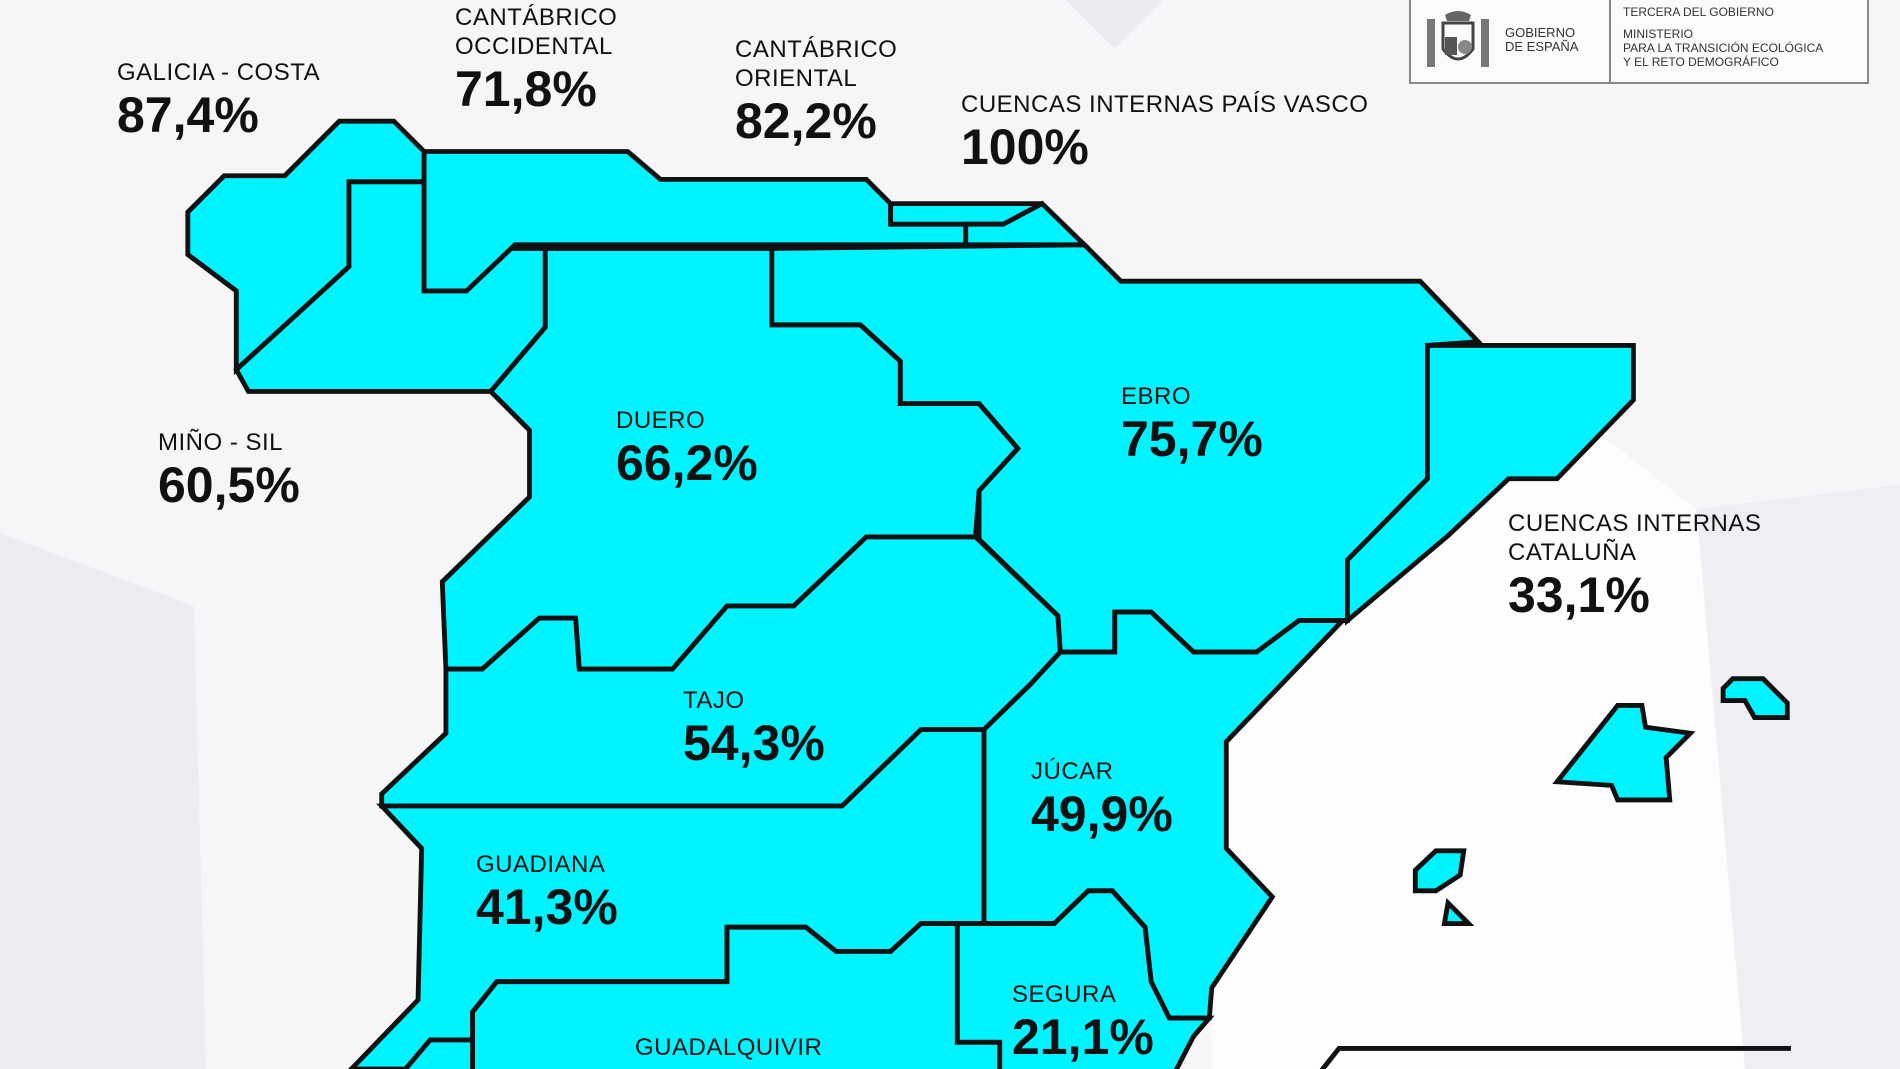 This screenshot has width=1900, height=1069. I want to click on label-segura: SEGURA 21,1%, so click(1083, 1023).